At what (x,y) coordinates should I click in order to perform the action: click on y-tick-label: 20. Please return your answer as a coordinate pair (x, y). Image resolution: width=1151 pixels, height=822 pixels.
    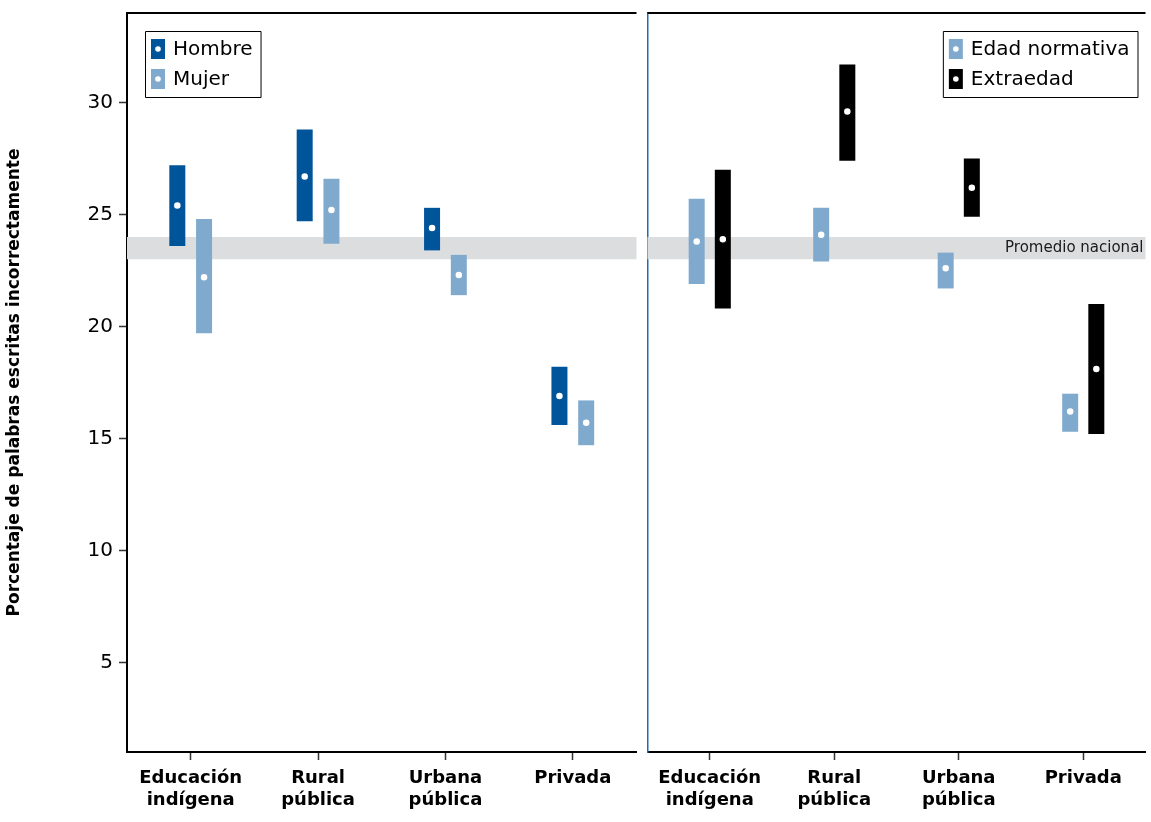
    Looking at the image, I should click on (100, 324).